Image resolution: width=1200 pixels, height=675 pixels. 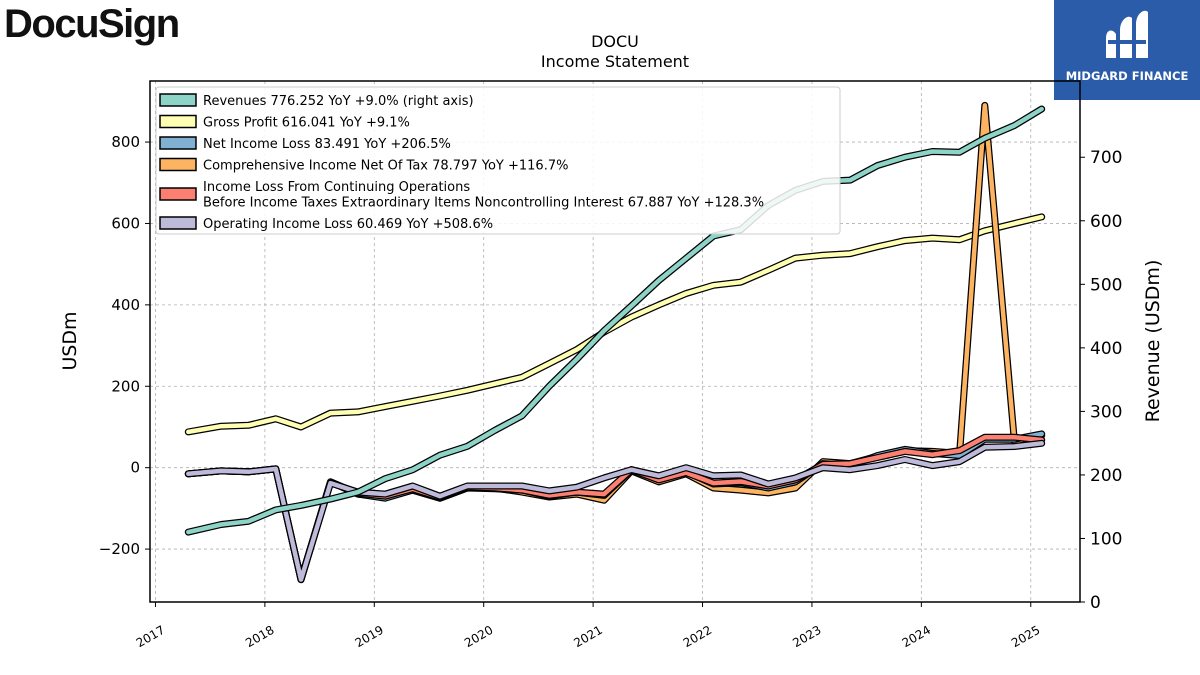 I want to click on x-tick-label: 2020, so click(x=478, y=636).